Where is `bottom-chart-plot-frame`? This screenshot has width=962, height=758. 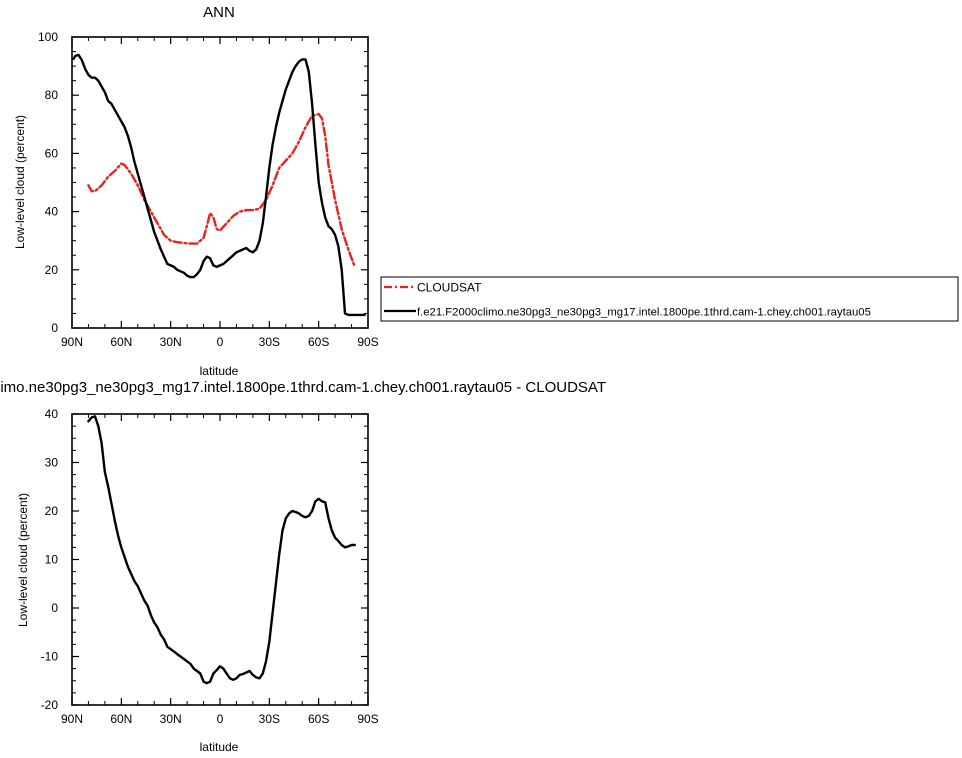
bottom-chart-plot-frame is located at coordinates (220, 559).